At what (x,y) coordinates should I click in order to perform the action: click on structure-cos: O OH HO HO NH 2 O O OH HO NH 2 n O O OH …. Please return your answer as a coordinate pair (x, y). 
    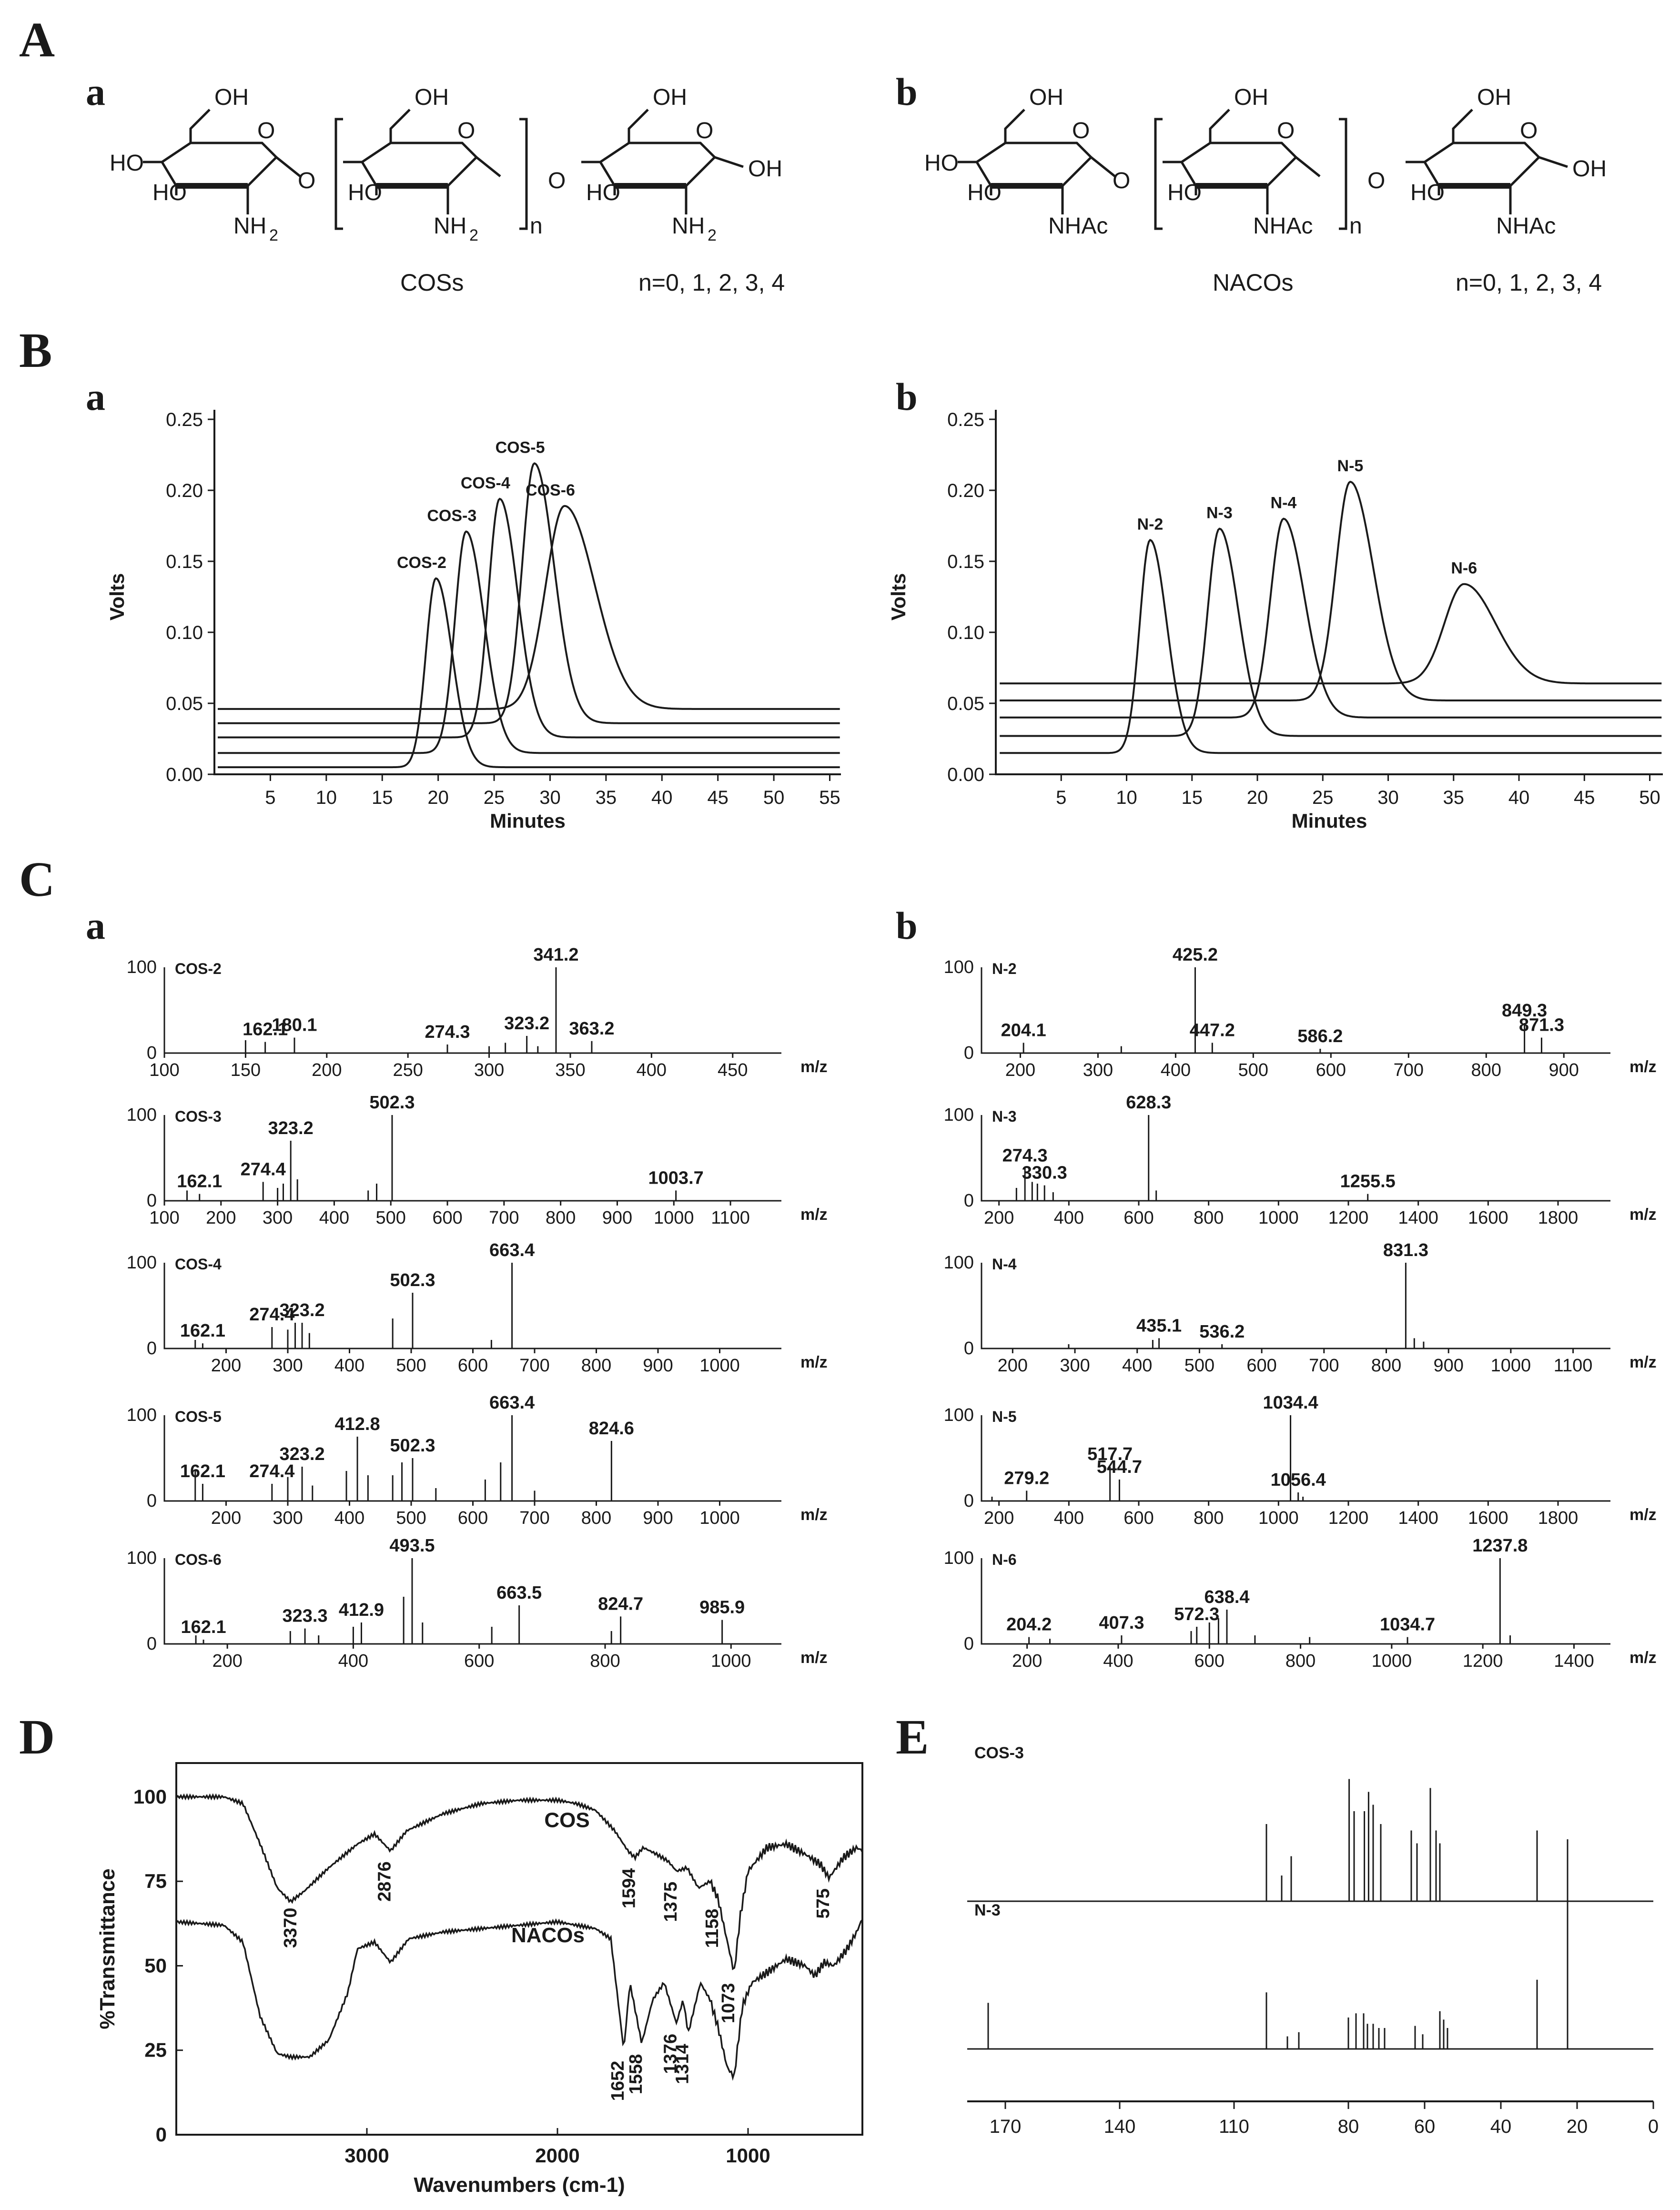
    Looking at the image, I should click on (447, 190).